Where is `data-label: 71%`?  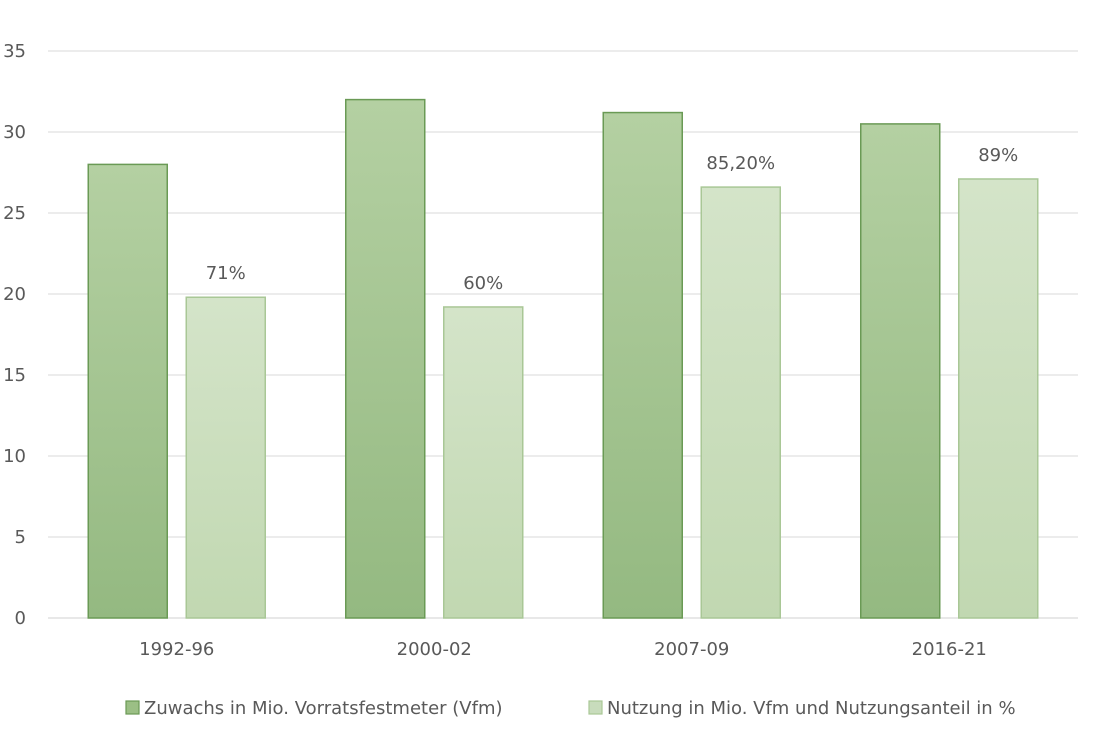 data-label: 71% is located at coordinates (226, 273).